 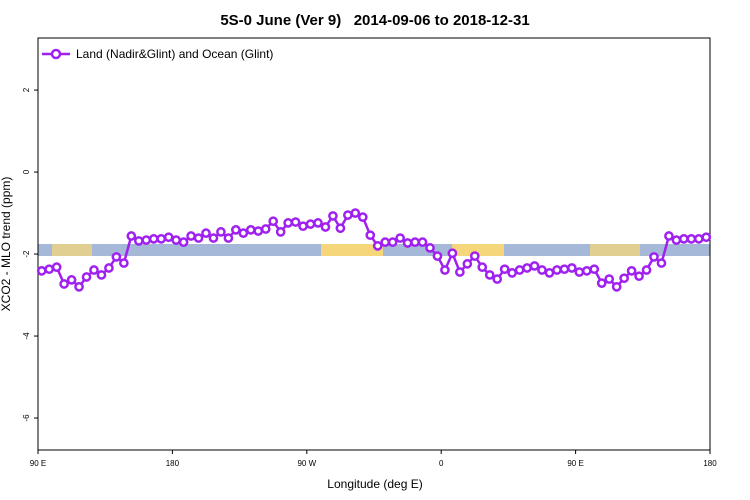 I want to click on y-axis-label: XCO2 - MLO trend (ppm), so click(x=6, y=244).